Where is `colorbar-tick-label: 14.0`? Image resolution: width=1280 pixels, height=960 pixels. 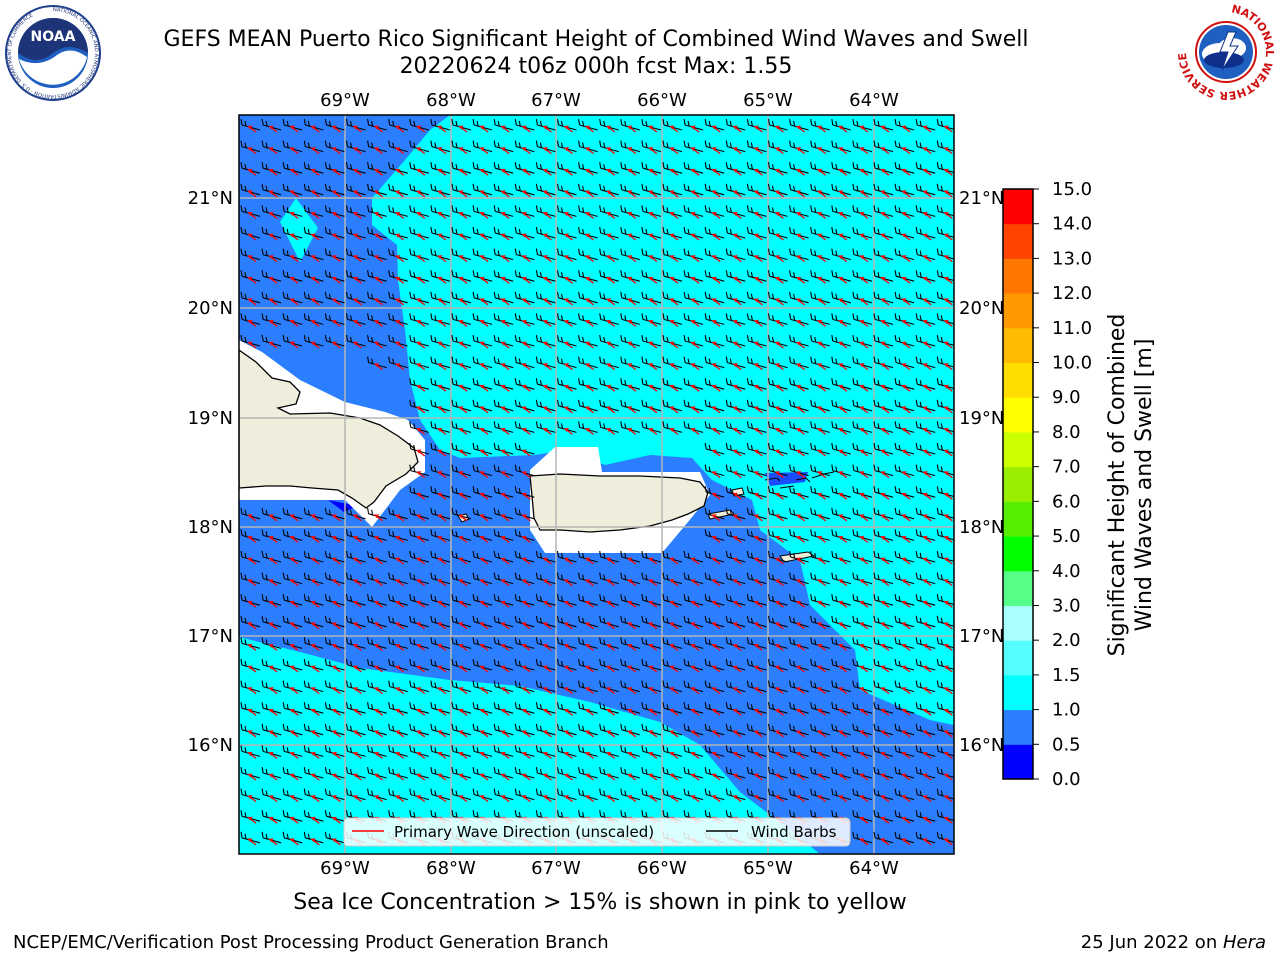
colorbar-tick-label: 14.0 is located at coordinates (1072, 224).